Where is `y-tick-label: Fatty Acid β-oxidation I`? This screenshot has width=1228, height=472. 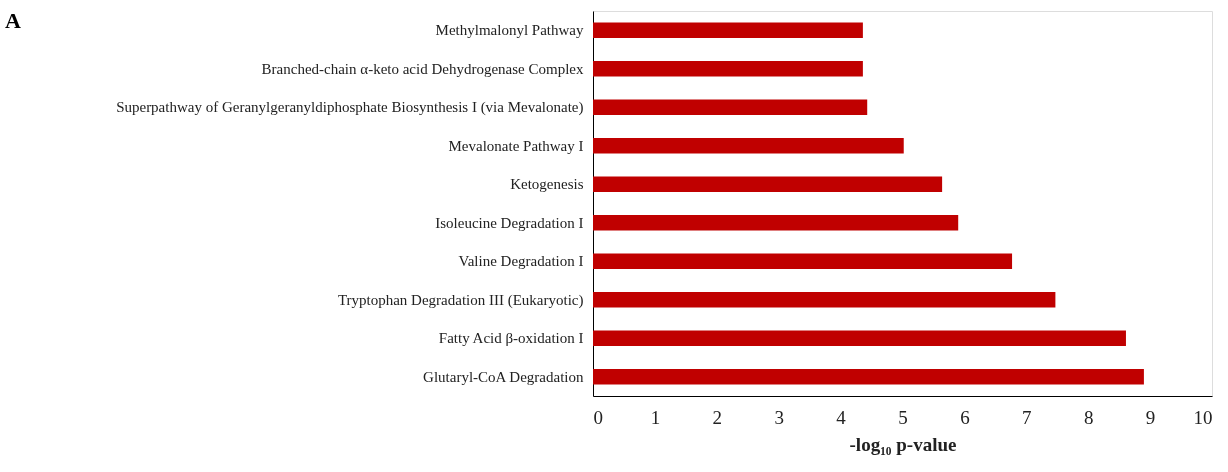
y-tick-label: Fatty Acid β-oxidation I is located at coordinates (511, 338).